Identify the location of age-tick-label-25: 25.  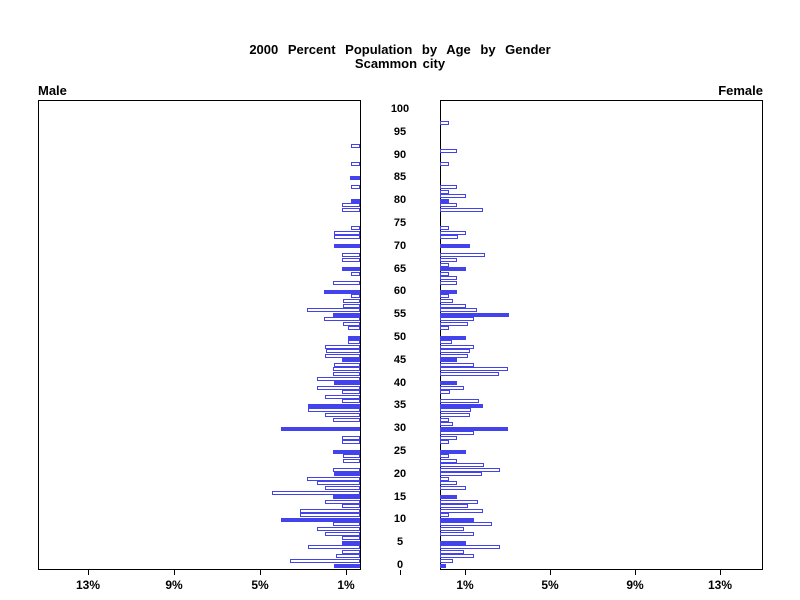
(400, 451).